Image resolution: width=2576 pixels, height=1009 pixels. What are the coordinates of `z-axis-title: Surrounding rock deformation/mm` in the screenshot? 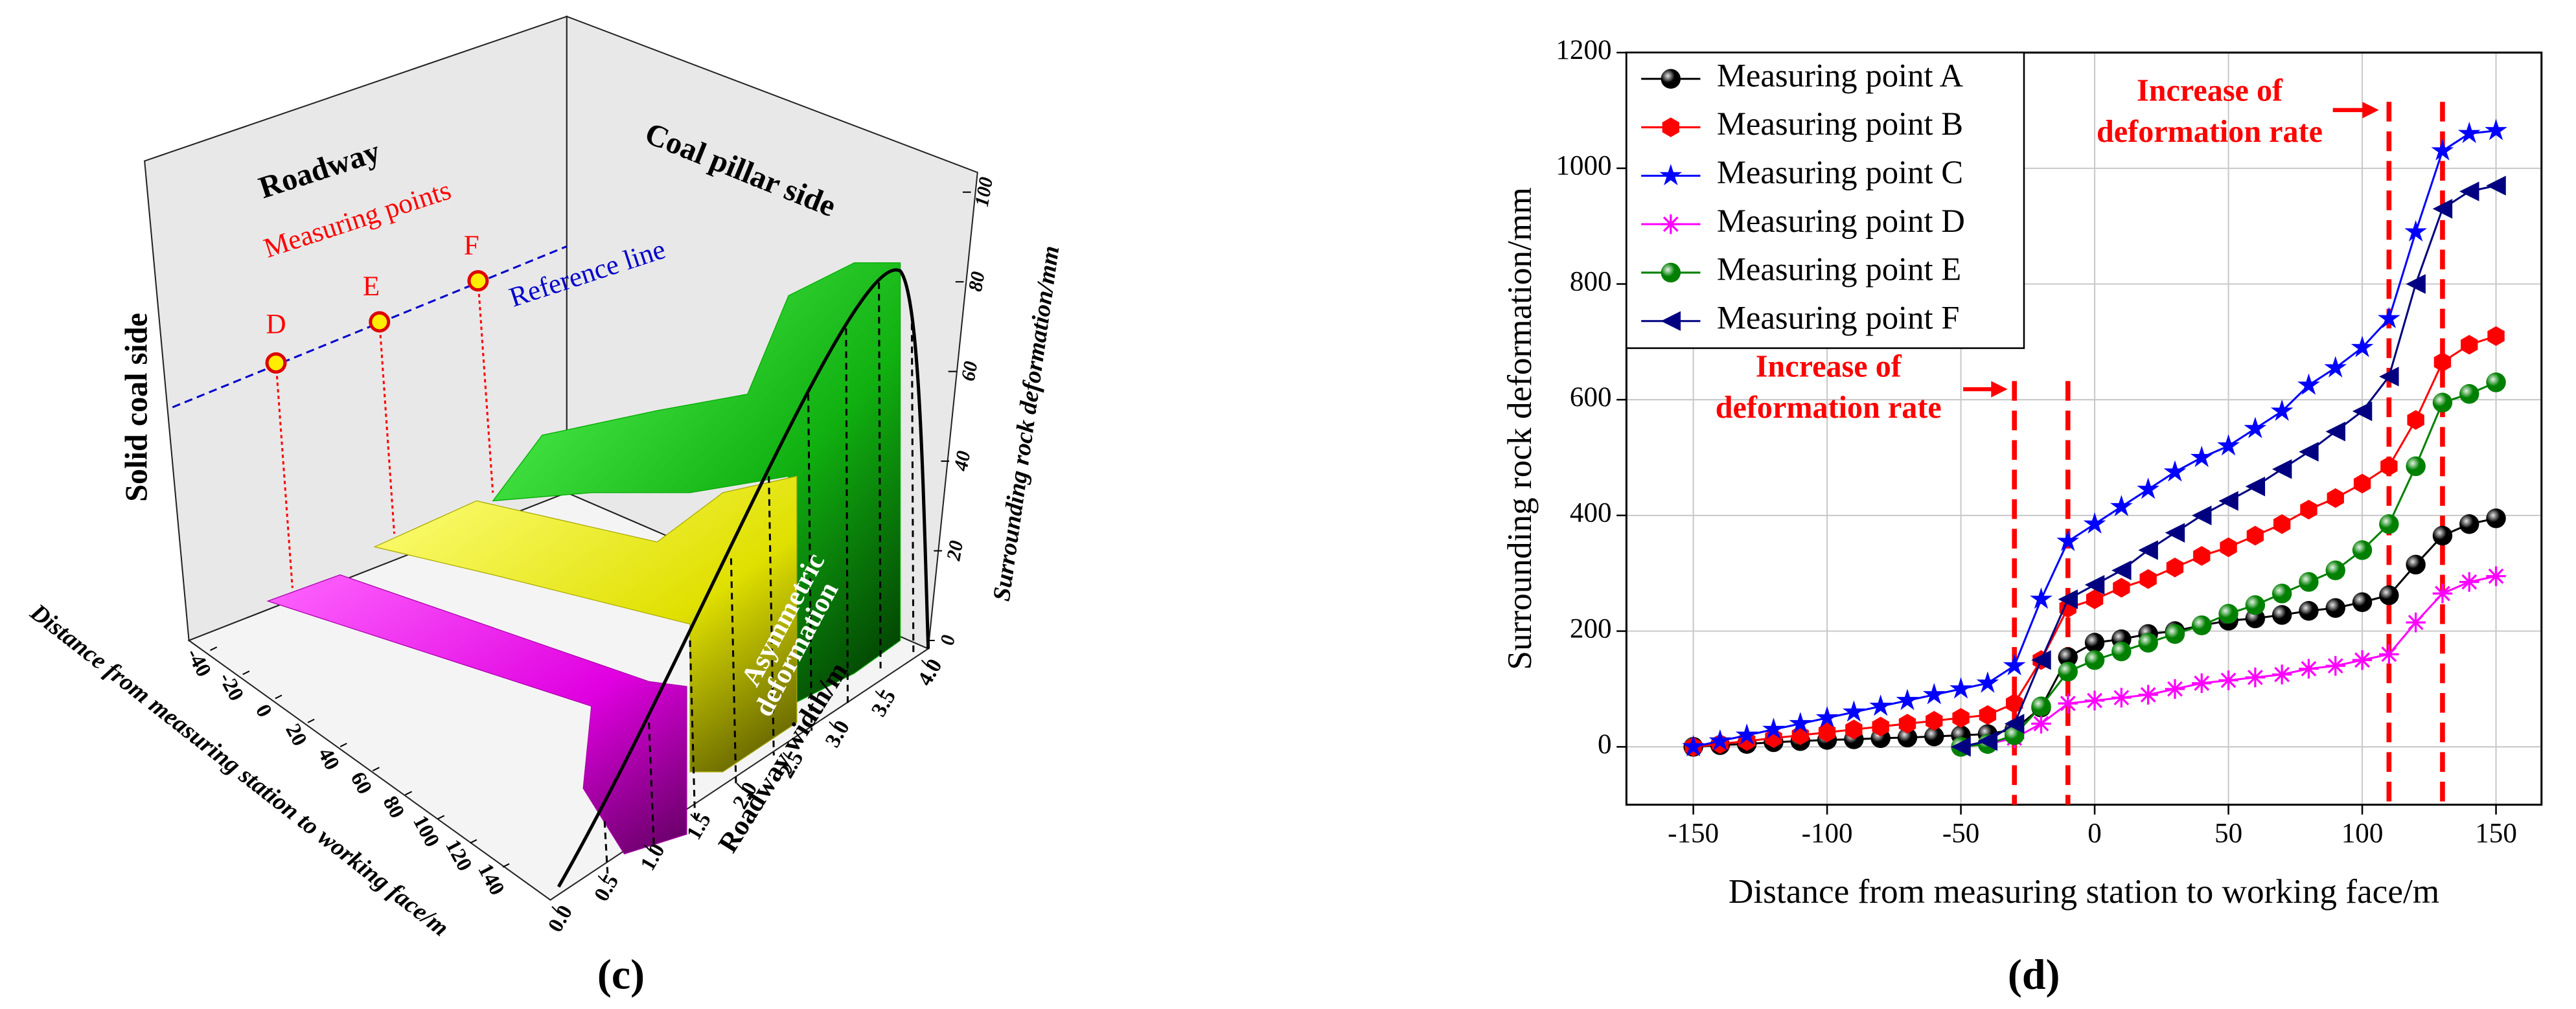 It's located at (1026, 423).